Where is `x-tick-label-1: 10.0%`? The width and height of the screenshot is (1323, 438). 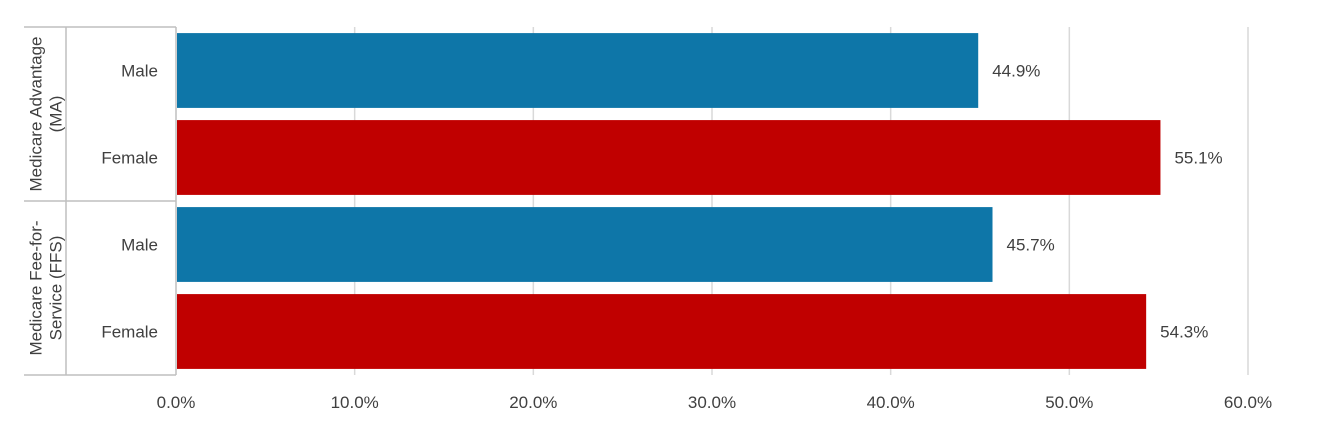
x-tick-label-1: 10.0% is located at coordinates (355, 402).